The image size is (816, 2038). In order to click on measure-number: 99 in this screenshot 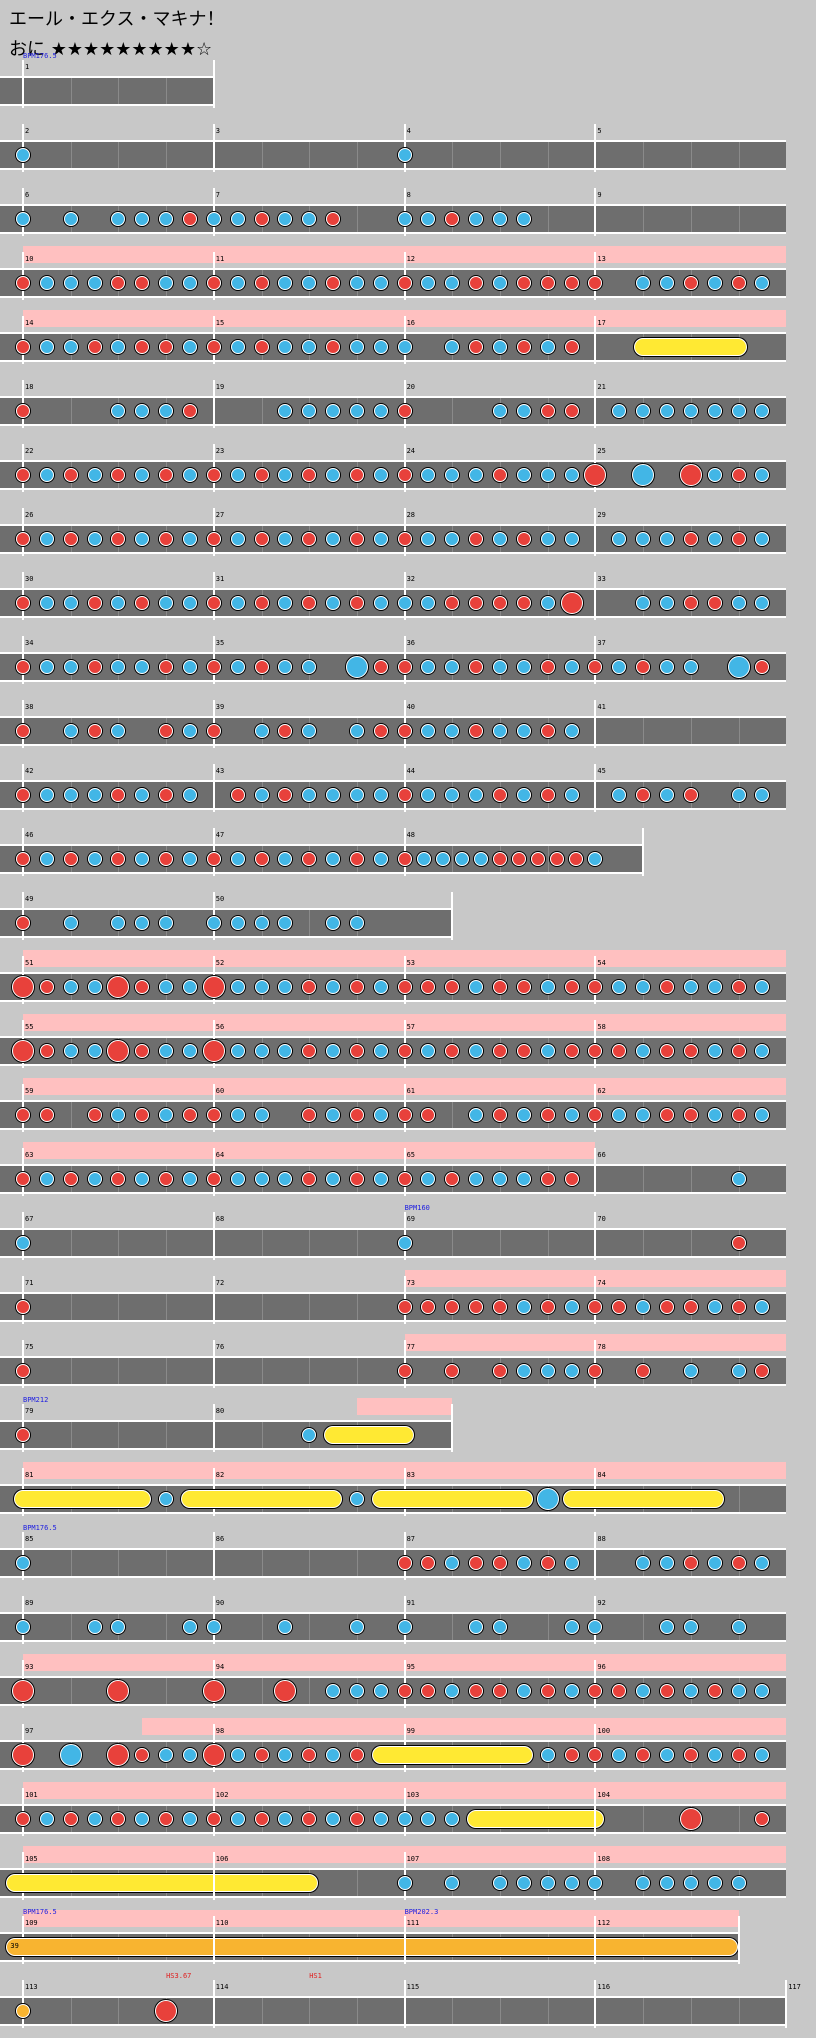, I will do `click(411, 1731)`.